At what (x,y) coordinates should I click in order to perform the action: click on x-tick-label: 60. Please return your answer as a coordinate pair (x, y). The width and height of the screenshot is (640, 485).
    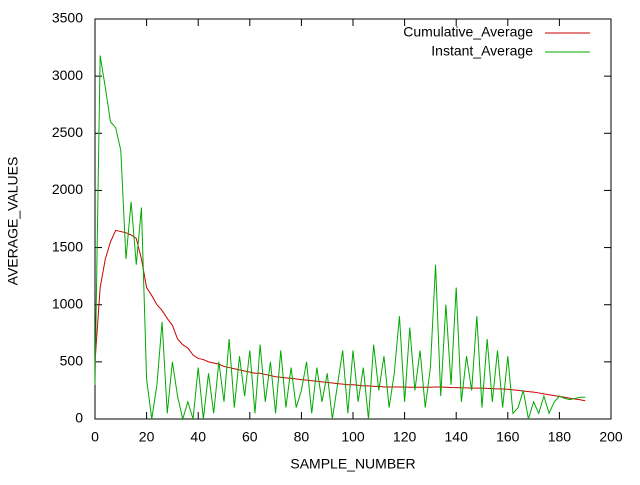
    Looking at the image, I should click on (250, 437).